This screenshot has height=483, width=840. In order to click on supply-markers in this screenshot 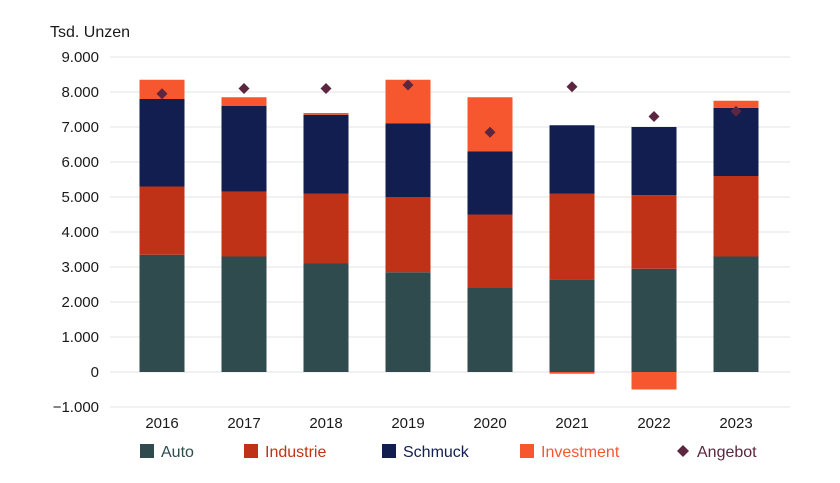, I will do `click(449, 108)`.